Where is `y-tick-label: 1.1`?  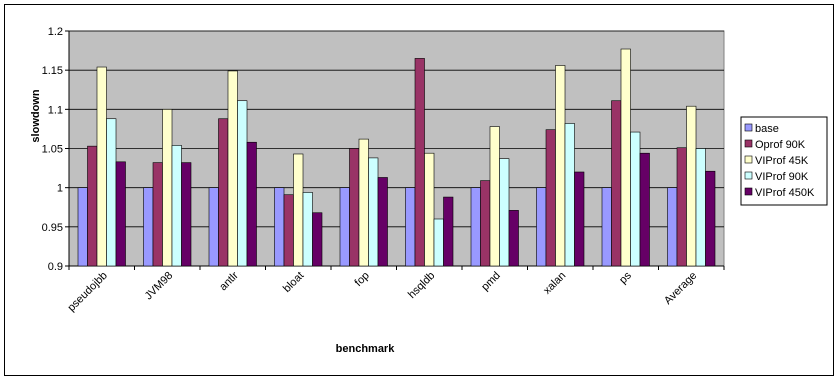
y-tick-label: 1.1 is located at coordinates (55, 110).